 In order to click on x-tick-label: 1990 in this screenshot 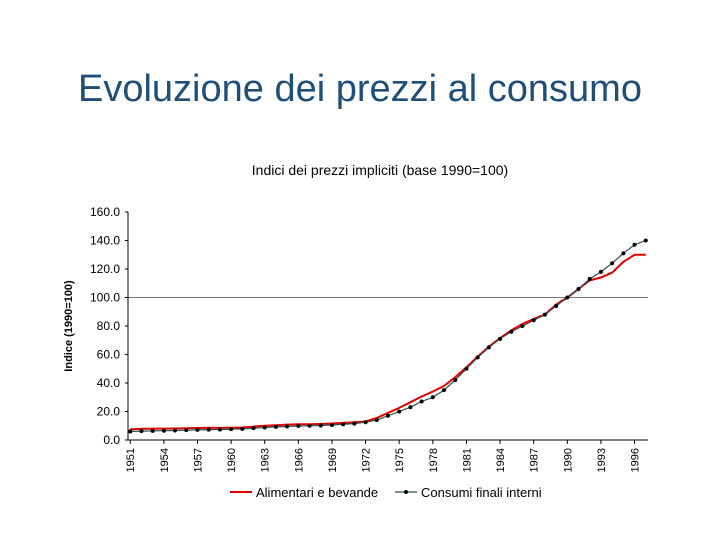, I will do `click(568, 460)`.